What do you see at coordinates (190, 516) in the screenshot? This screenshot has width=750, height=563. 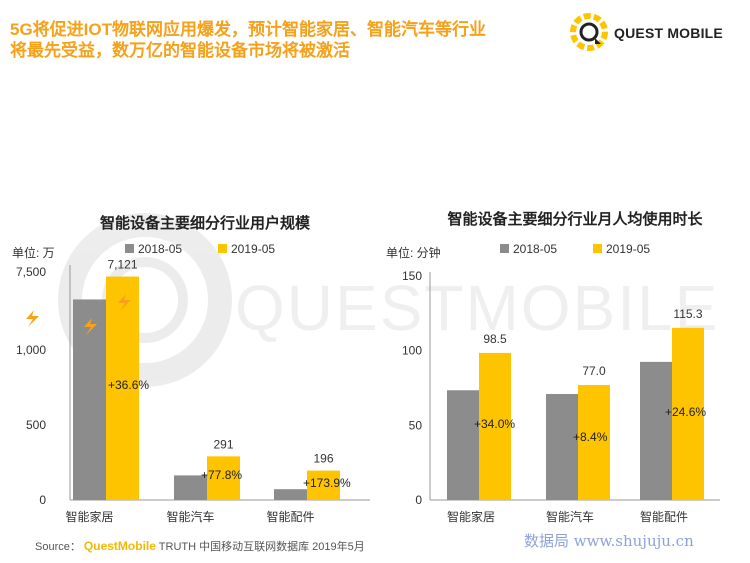 I see `left-category-label: 智能汽车` at bounding box center [190, 516].